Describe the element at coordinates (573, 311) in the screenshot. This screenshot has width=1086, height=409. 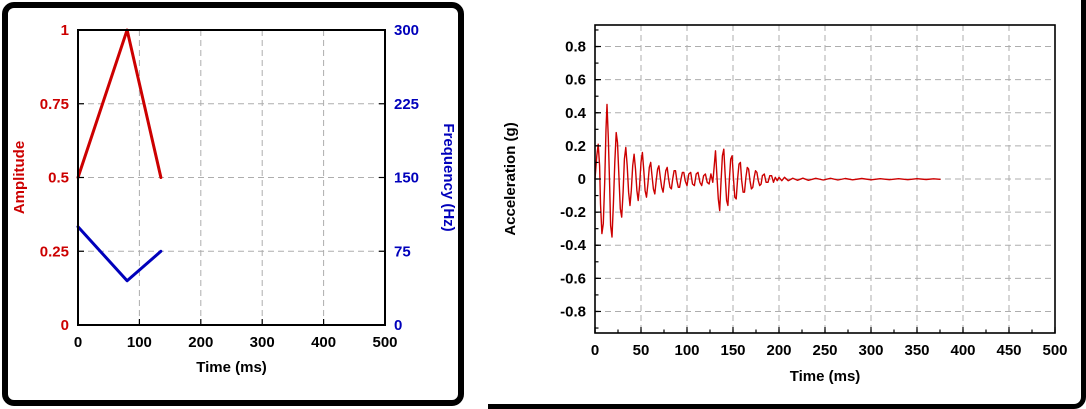
I see `y-tick-label-left: -0.8` at that location.